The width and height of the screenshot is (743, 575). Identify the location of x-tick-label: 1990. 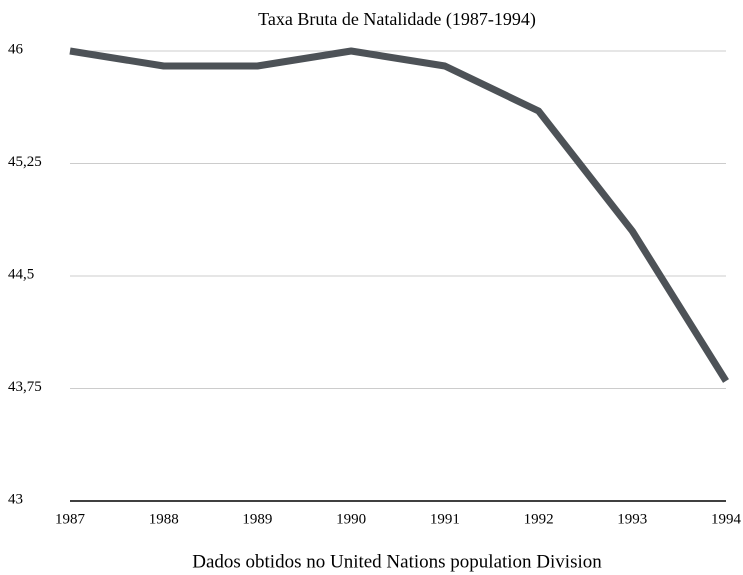
(351, 519).